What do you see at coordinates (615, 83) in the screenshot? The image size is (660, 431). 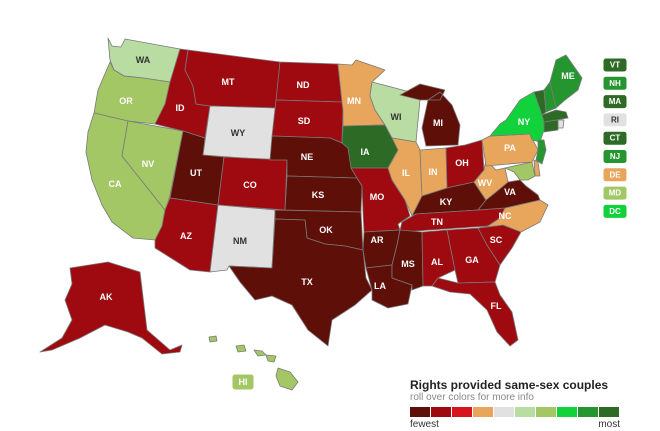 I see `northeast-box-nh` at bounding box center [615, 83].